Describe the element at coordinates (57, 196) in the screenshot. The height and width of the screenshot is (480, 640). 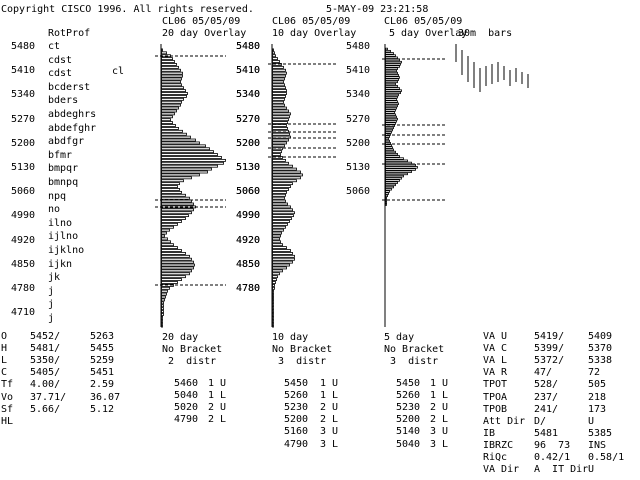
I see `tpo-letters: npq` at that location.